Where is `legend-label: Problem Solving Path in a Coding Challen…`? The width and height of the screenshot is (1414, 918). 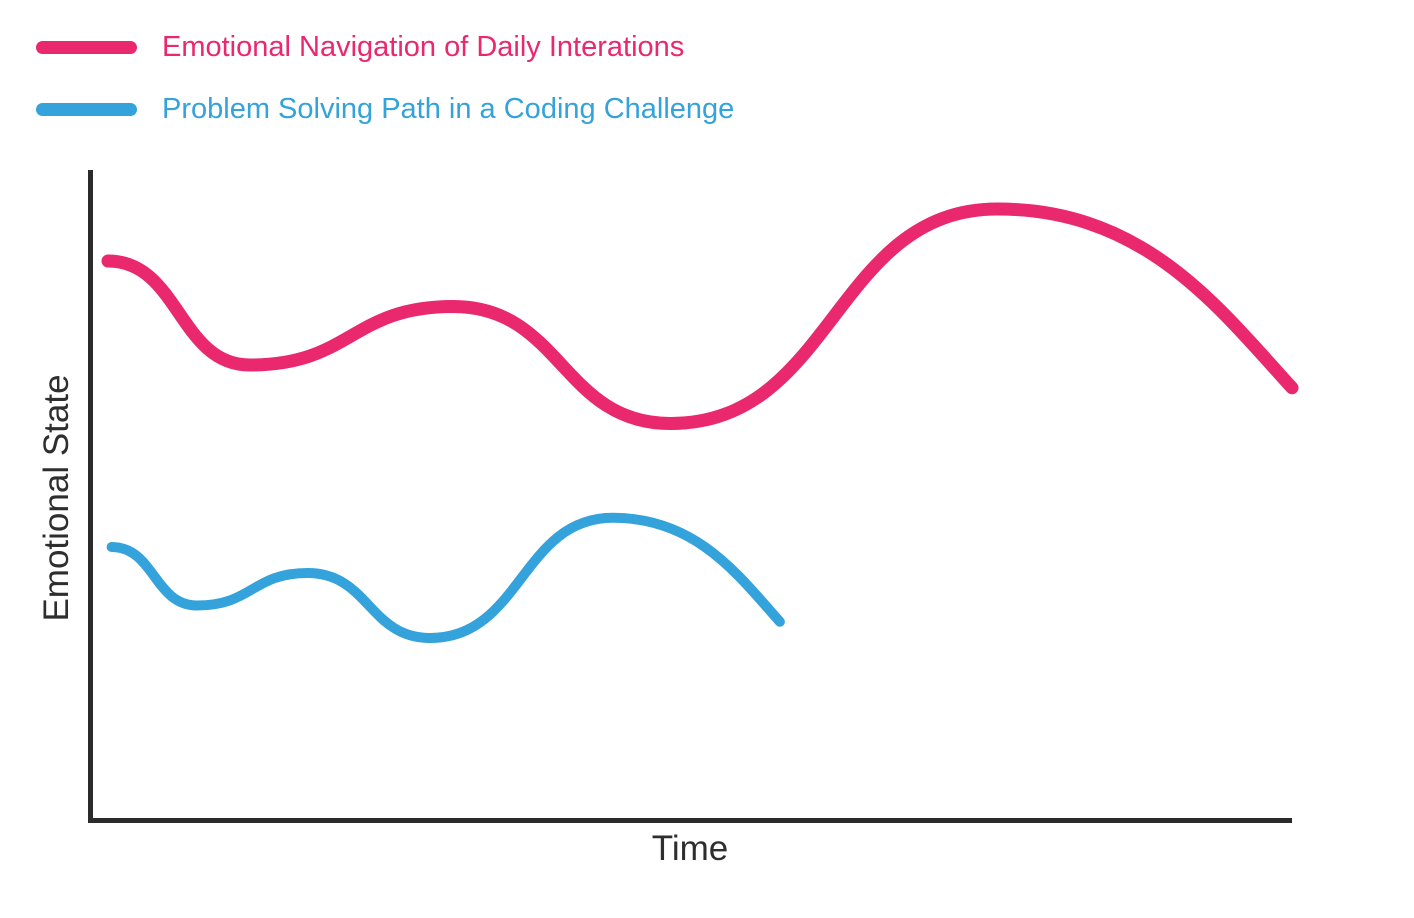
legend-label: Problem Solving Path in a Coding Challen… is located at coordinates (448, 108).